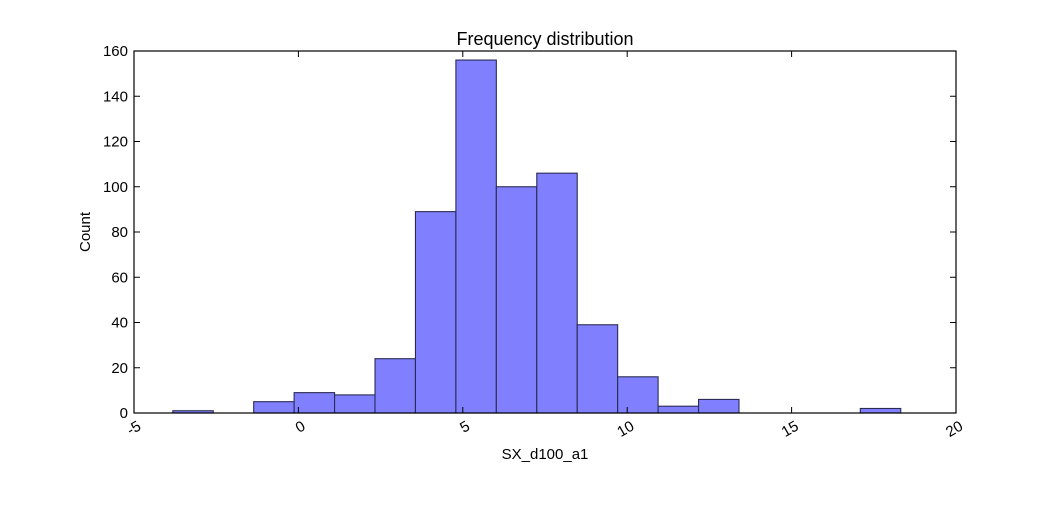 The height and width of the screenshot is (516, 1062). Describe the element at coordinates (790, 429) in the screenshot. I see `x-tick-label: 15` at that location.